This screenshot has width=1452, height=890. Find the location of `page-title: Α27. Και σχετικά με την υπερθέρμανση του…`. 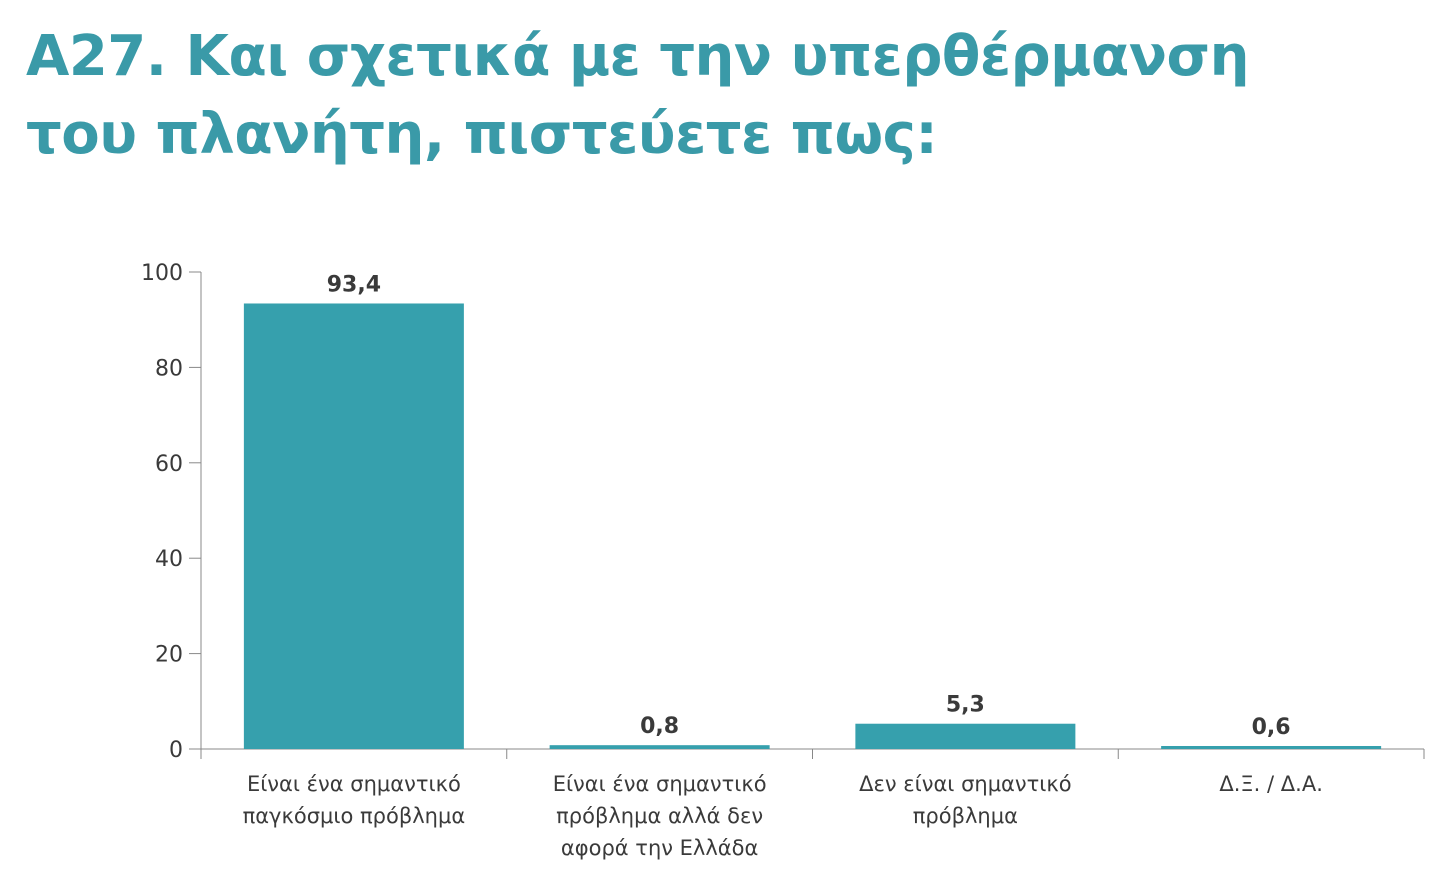

page-title: Α27. Και σχετικά με την υπερθέρμανση του… is located at coordinates (637, 96).